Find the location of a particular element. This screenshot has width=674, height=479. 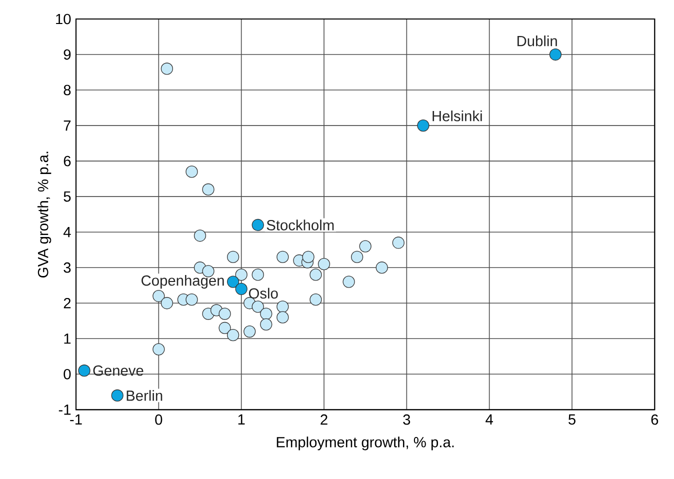

annotation: Helsinki is located at coordinates (457, 116).